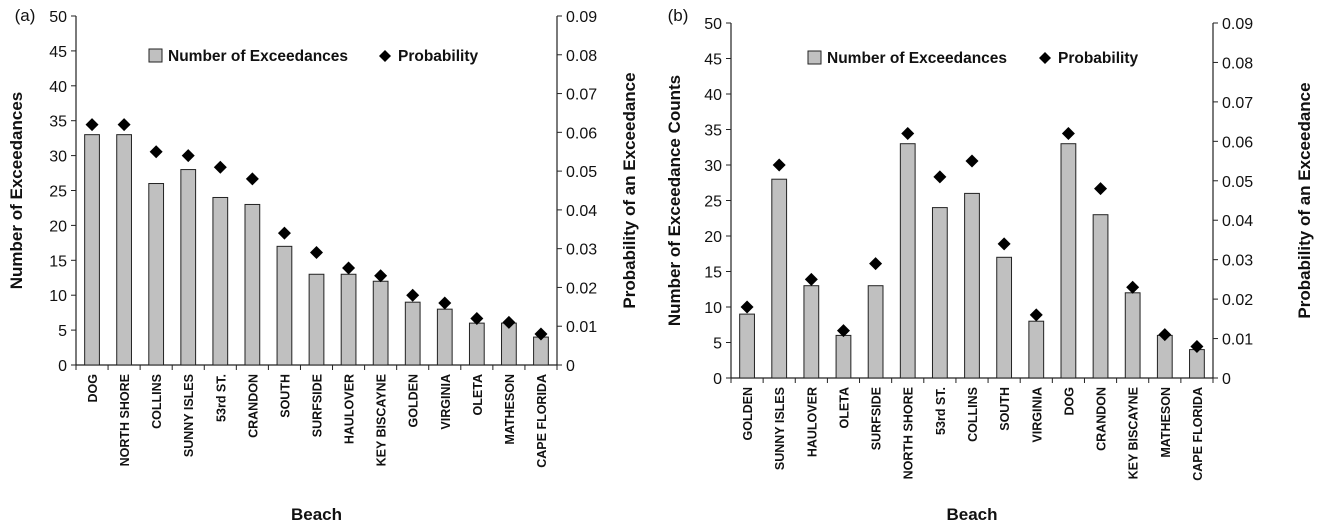 This screenshot has width=1322, height=526. Describe the element at coordinates (93, 388) in the screenshot. I see `category-label: DOG` at that location.